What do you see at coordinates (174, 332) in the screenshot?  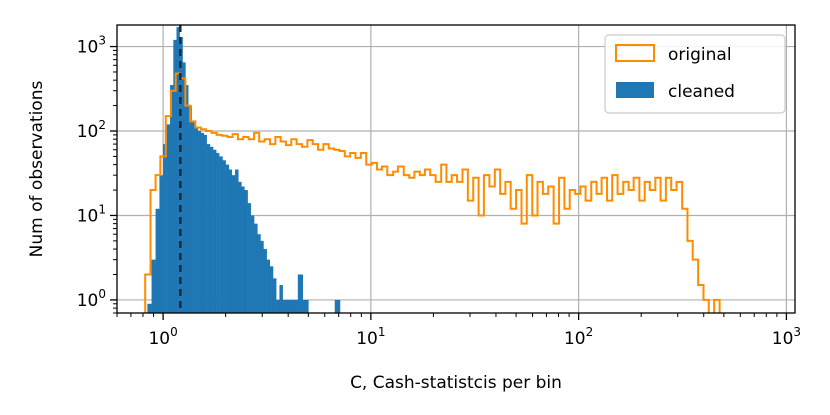 I see `x-tick-exponent-0: 0` at bounding box center [174, 332].